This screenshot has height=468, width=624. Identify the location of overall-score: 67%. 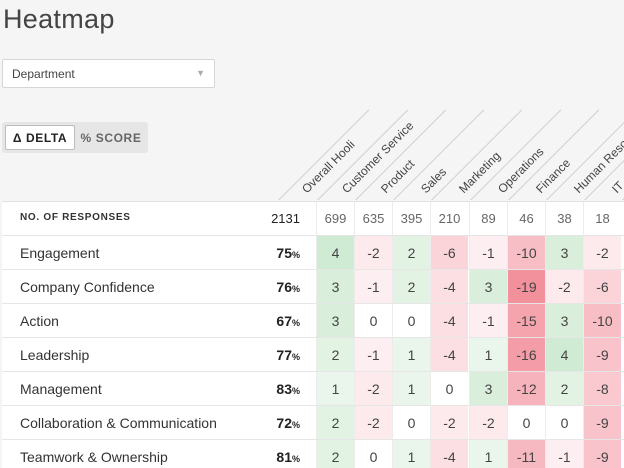
(288, 321).